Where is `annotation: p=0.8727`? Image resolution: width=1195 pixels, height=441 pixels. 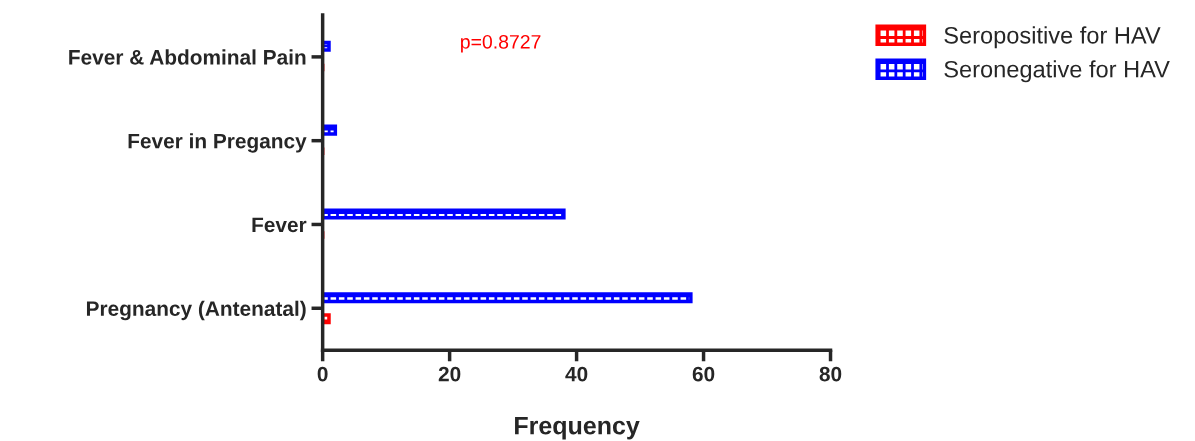
annotation: p=0.8727 is located at coordinates (501, 43).